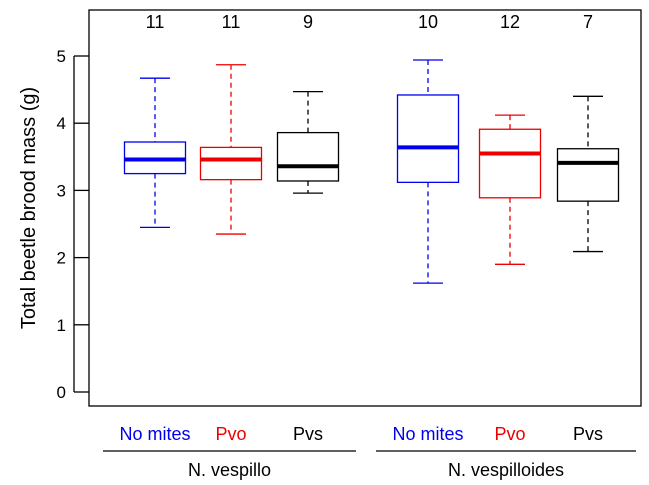 Image resolution: width=649 pixels, height=485 pixels. What do you see at coordinates (61, 392) in the screenshot?
I see `y-tick-label-0: 0` at bounding box center [61, 392].